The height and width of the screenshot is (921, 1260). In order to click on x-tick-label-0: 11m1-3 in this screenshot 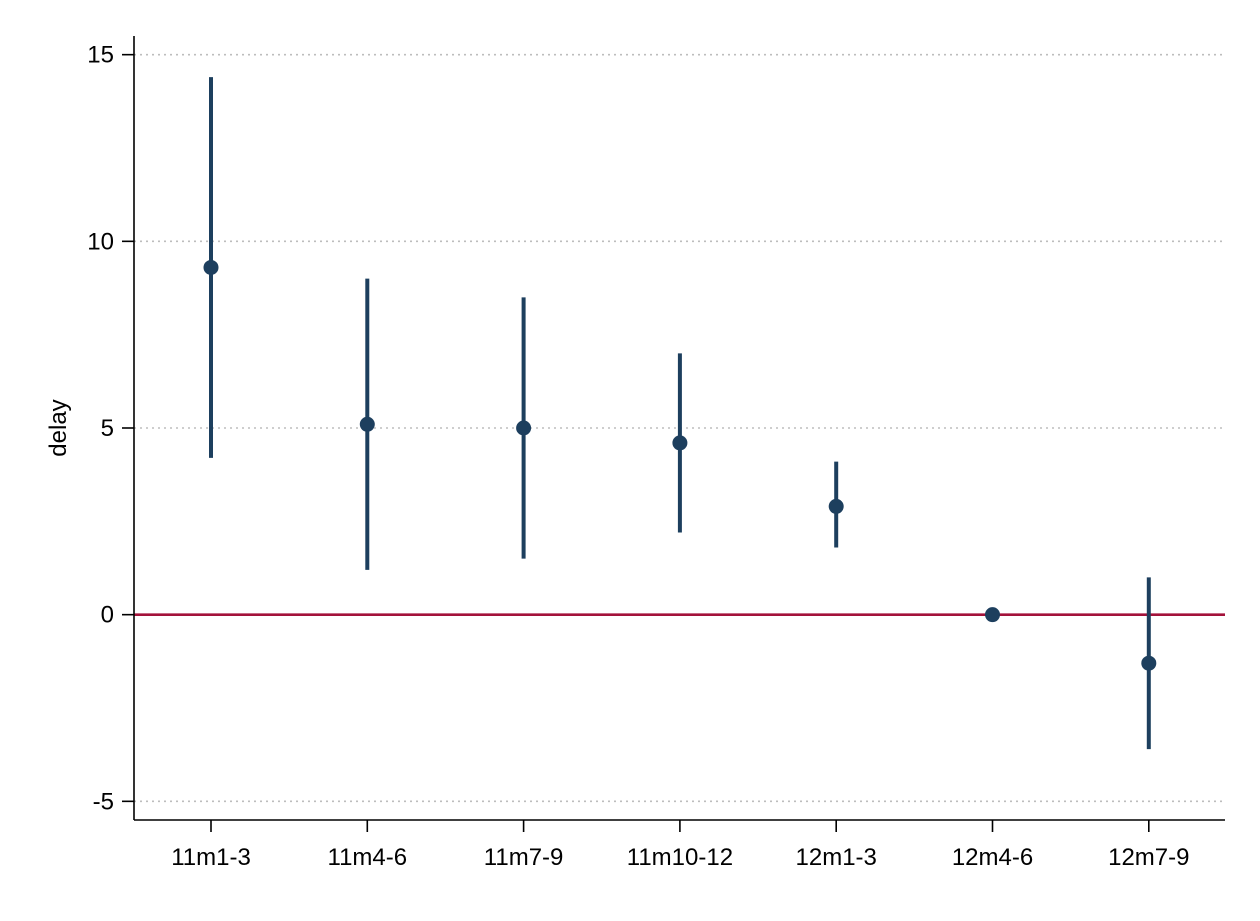, I will do `click(211, 857)`.